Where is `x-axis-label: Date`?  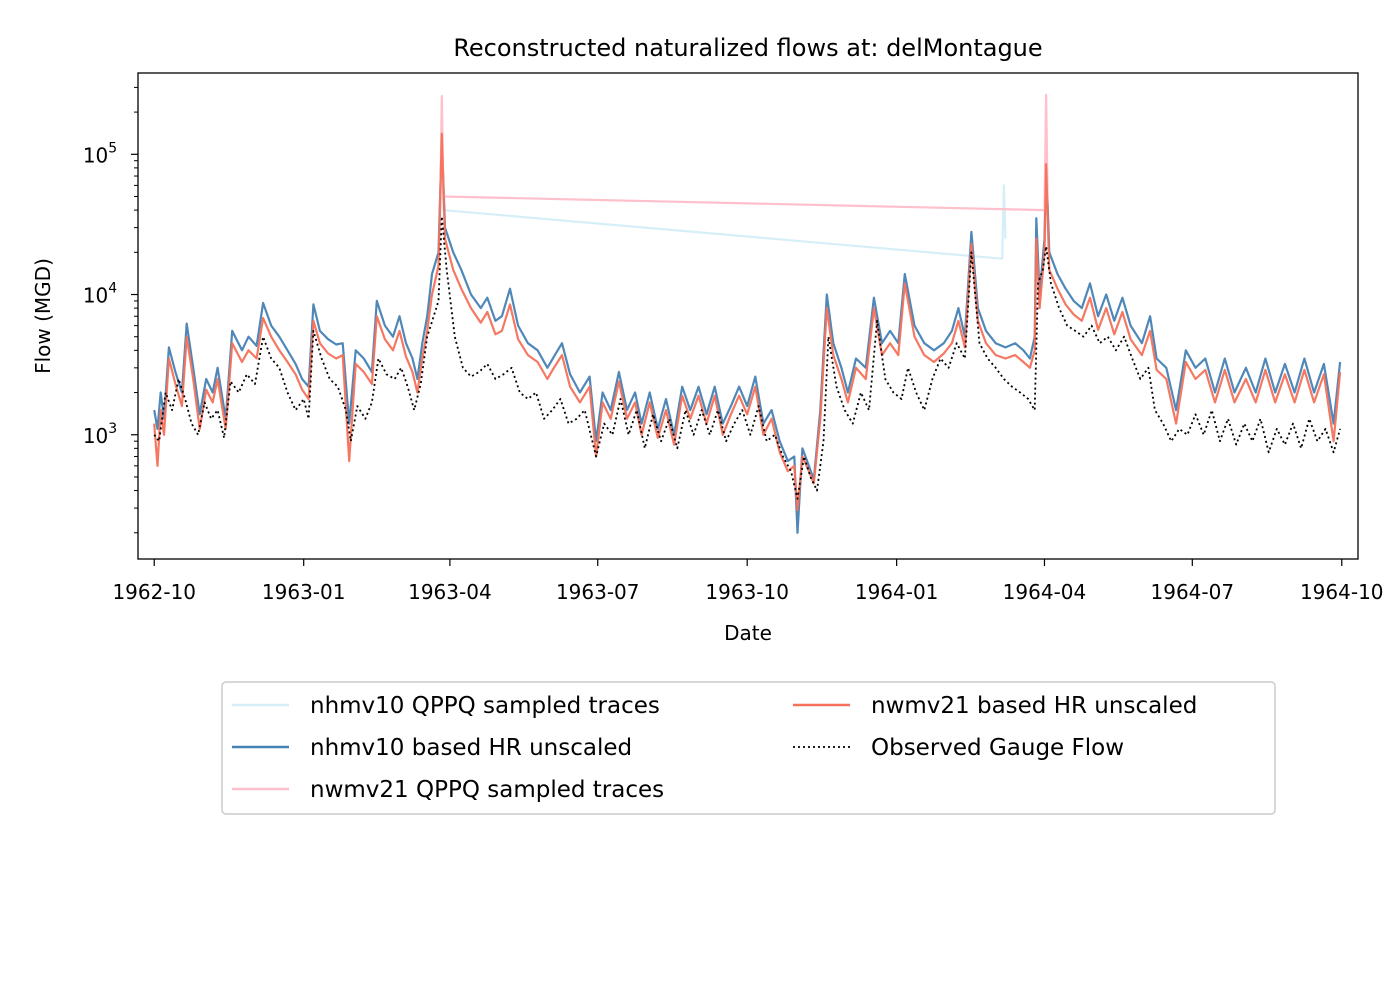
x-axis-label: Date is located at coordinates (748, 633).